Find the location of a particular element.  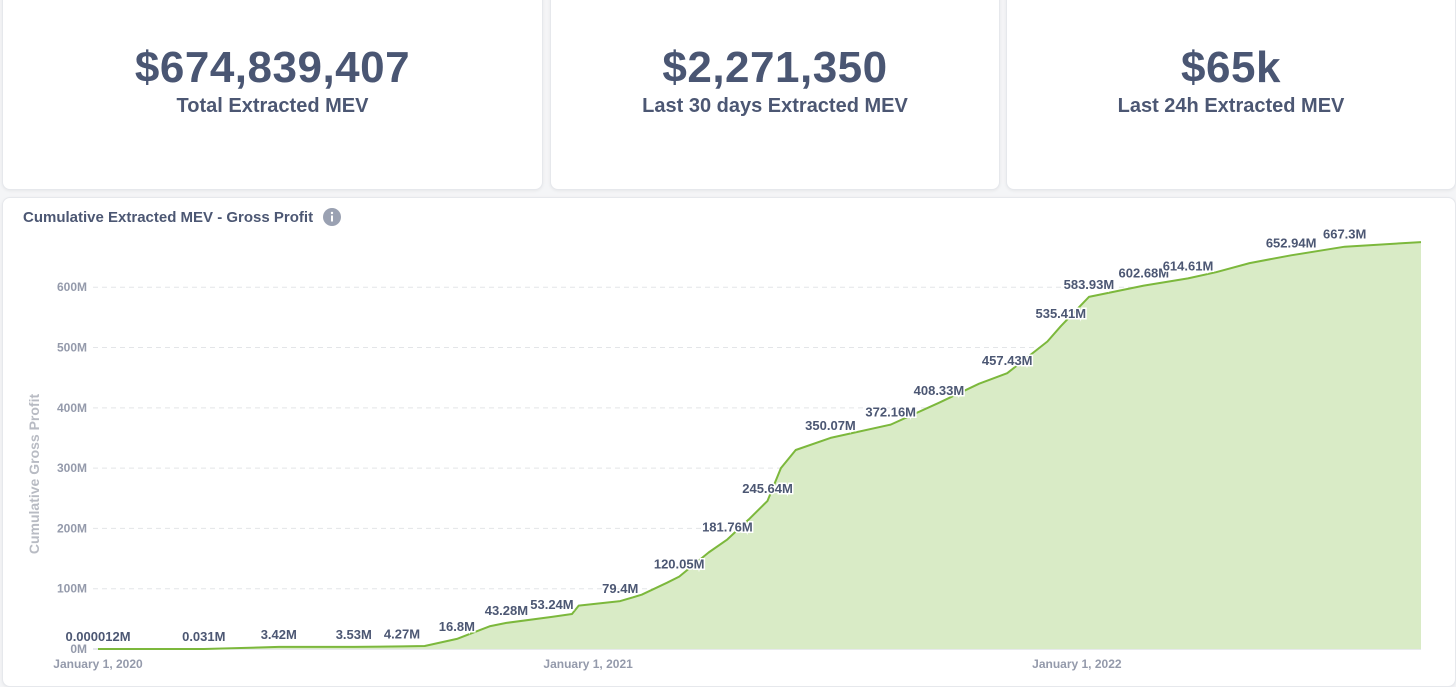

data-label: 4.27M is located at coordinates (402, 633).